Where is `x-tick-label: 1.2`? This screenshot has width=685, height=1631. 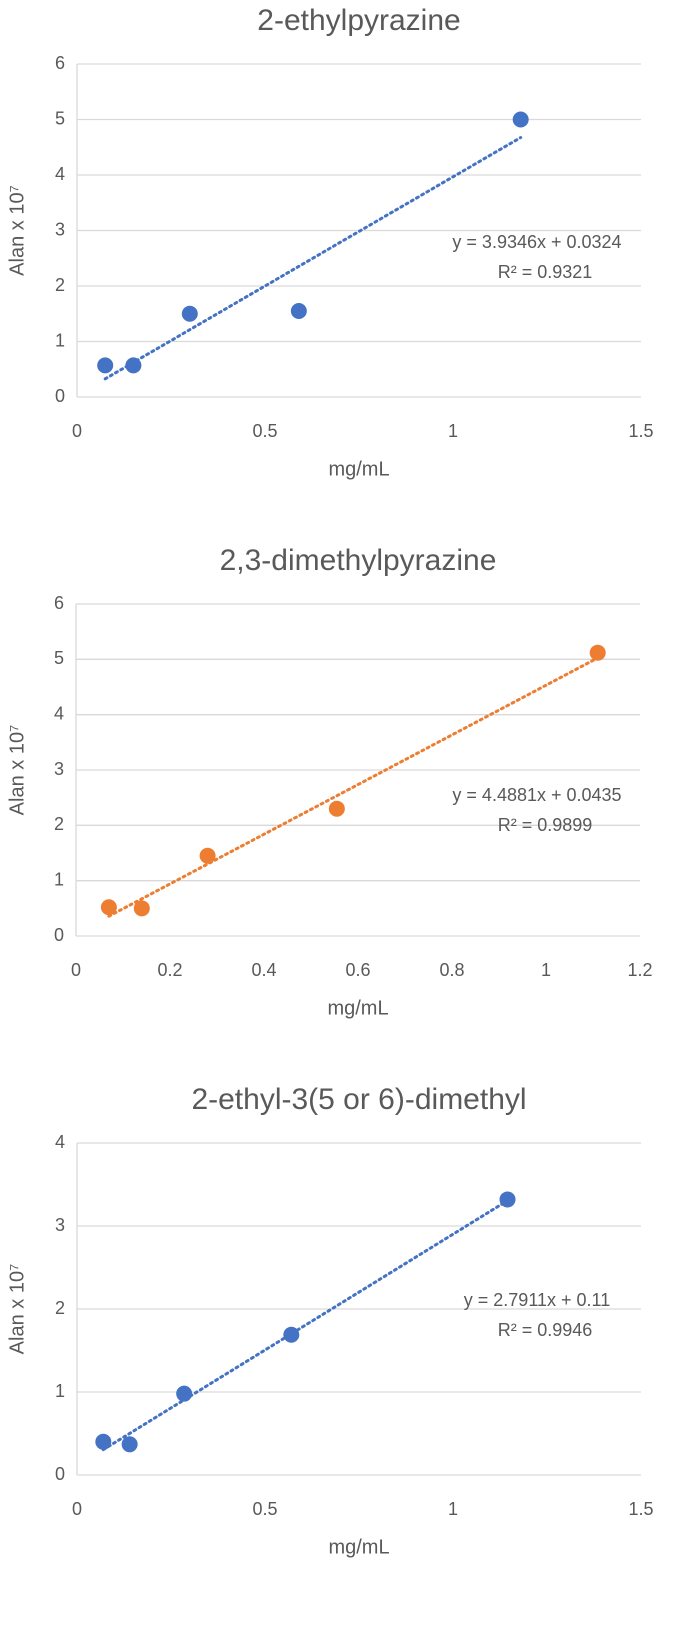 x-tick-label: 1.2 is located at coordinates (639, 970).